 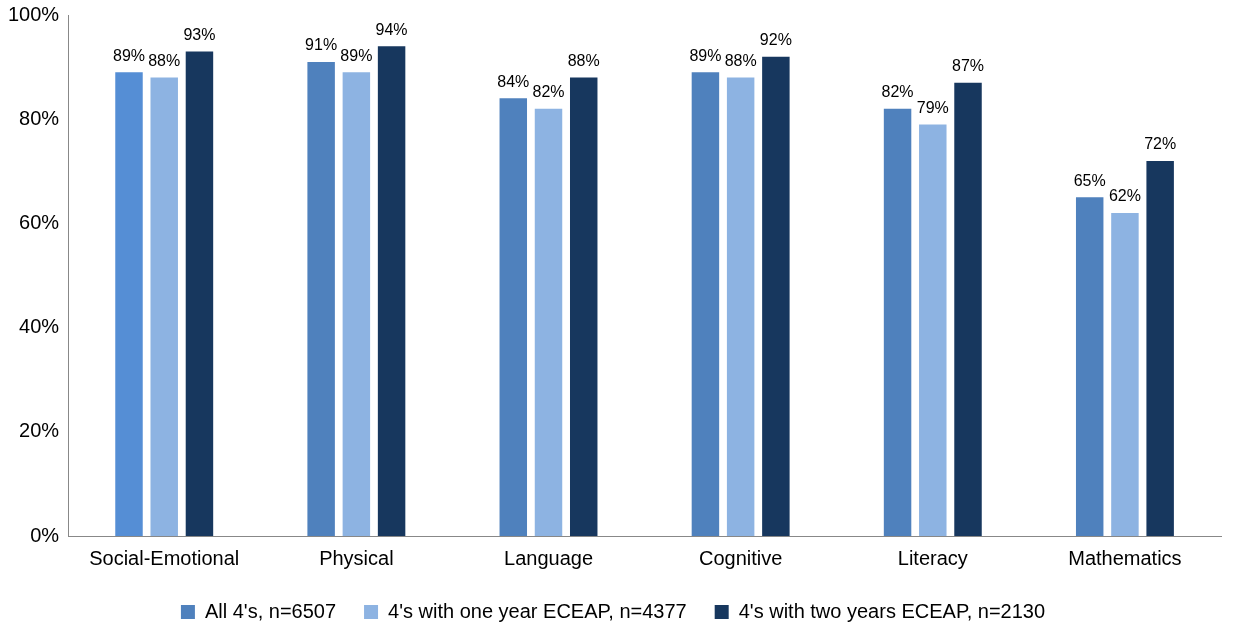 I want to click on data-label: 62%, so click(x=1124, y=196).